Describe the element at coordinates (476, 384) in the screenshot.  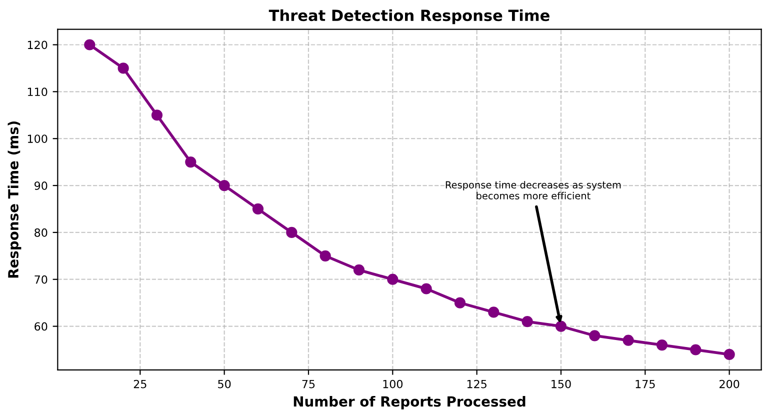
I see `x-tick-label: 125` at that location.